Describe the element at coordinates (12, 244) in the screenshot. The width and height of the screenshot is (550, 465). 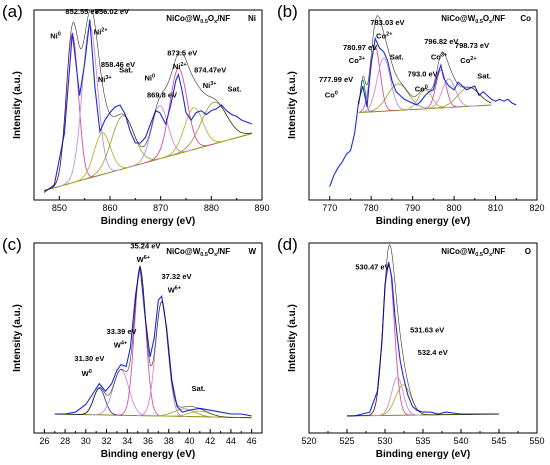
I see `panel-label: (c)` at that location.